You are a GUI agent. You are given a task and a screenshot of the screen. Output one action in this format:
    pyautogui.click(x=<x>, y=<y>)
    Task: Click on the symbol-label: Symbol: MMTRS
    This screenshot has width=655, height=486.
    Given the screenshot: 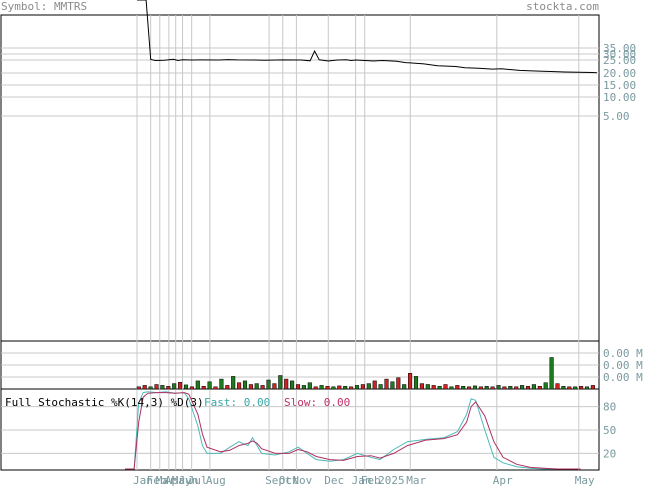 What is the action you would take?
    pyautogui.click(x=44, y=6)
    